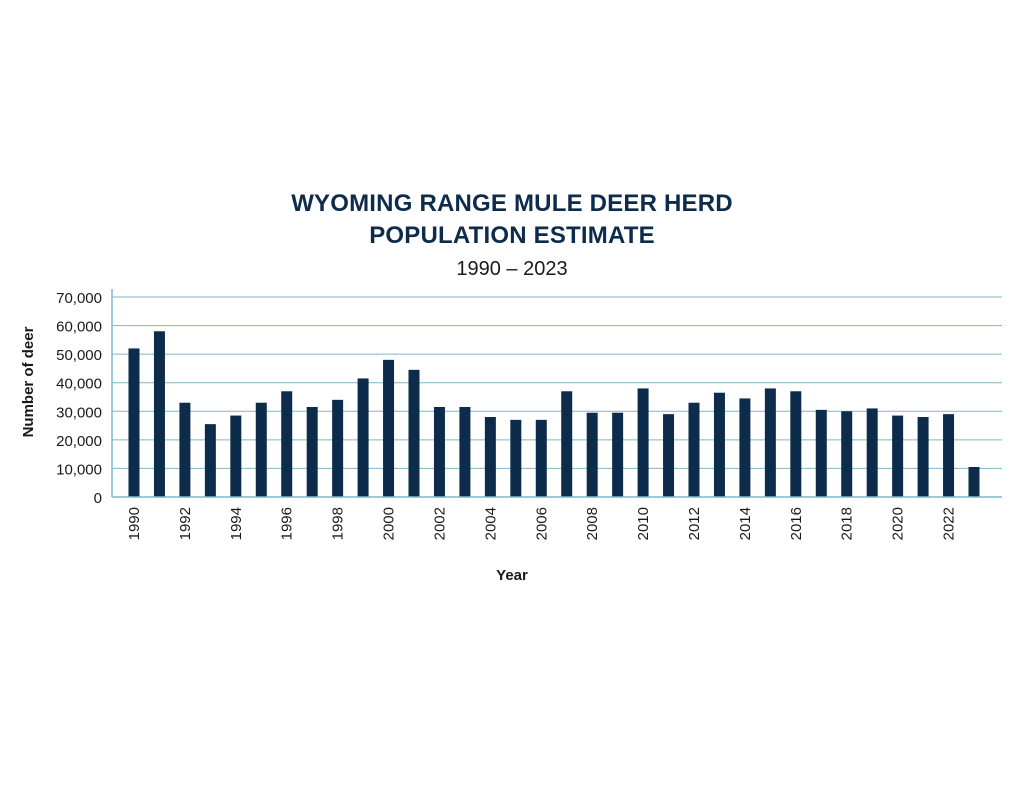 The width and height of the screenshot is (1024, 791). I want to click on x-tick-label: 1996, so click(287, 523).